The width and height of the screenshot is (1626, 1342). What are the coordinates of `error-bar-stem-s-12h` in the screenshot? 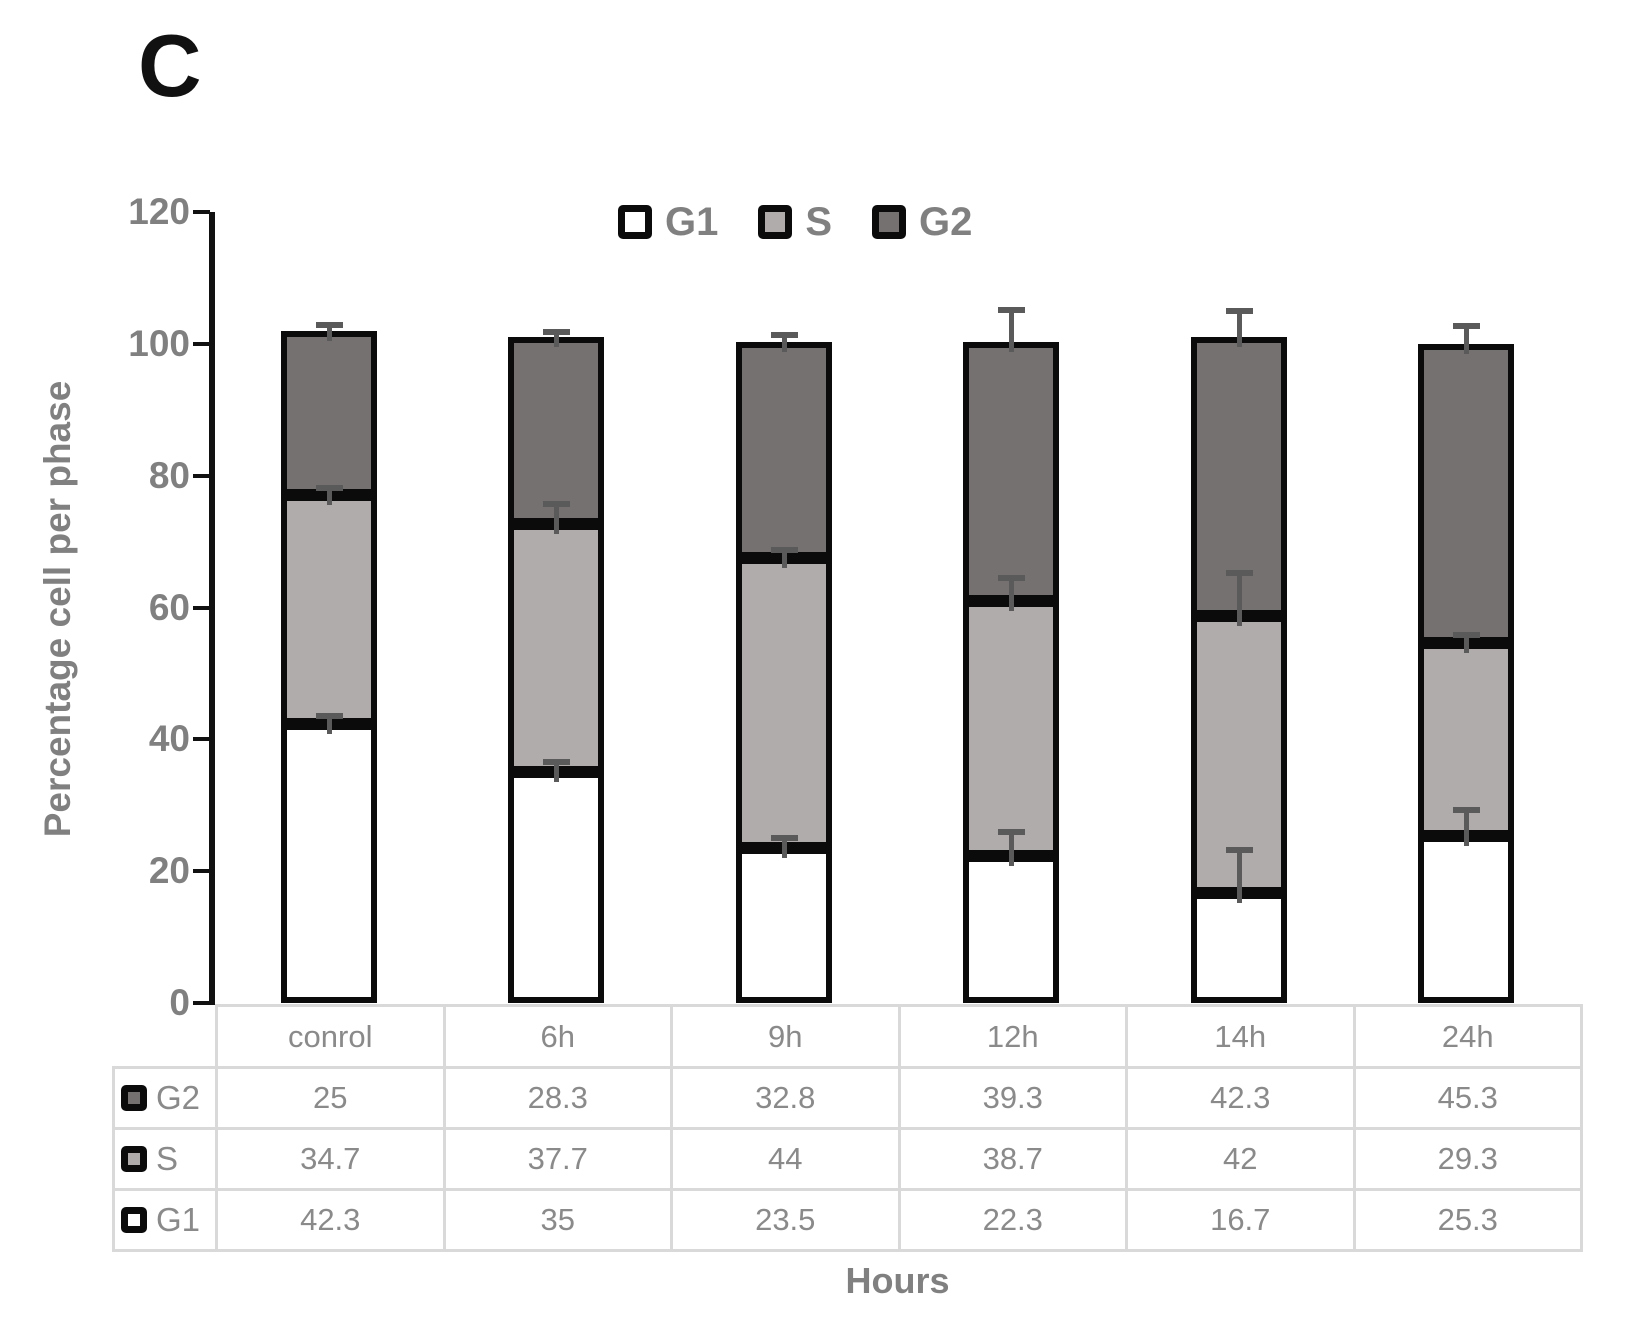 It's located at (1012, 594).